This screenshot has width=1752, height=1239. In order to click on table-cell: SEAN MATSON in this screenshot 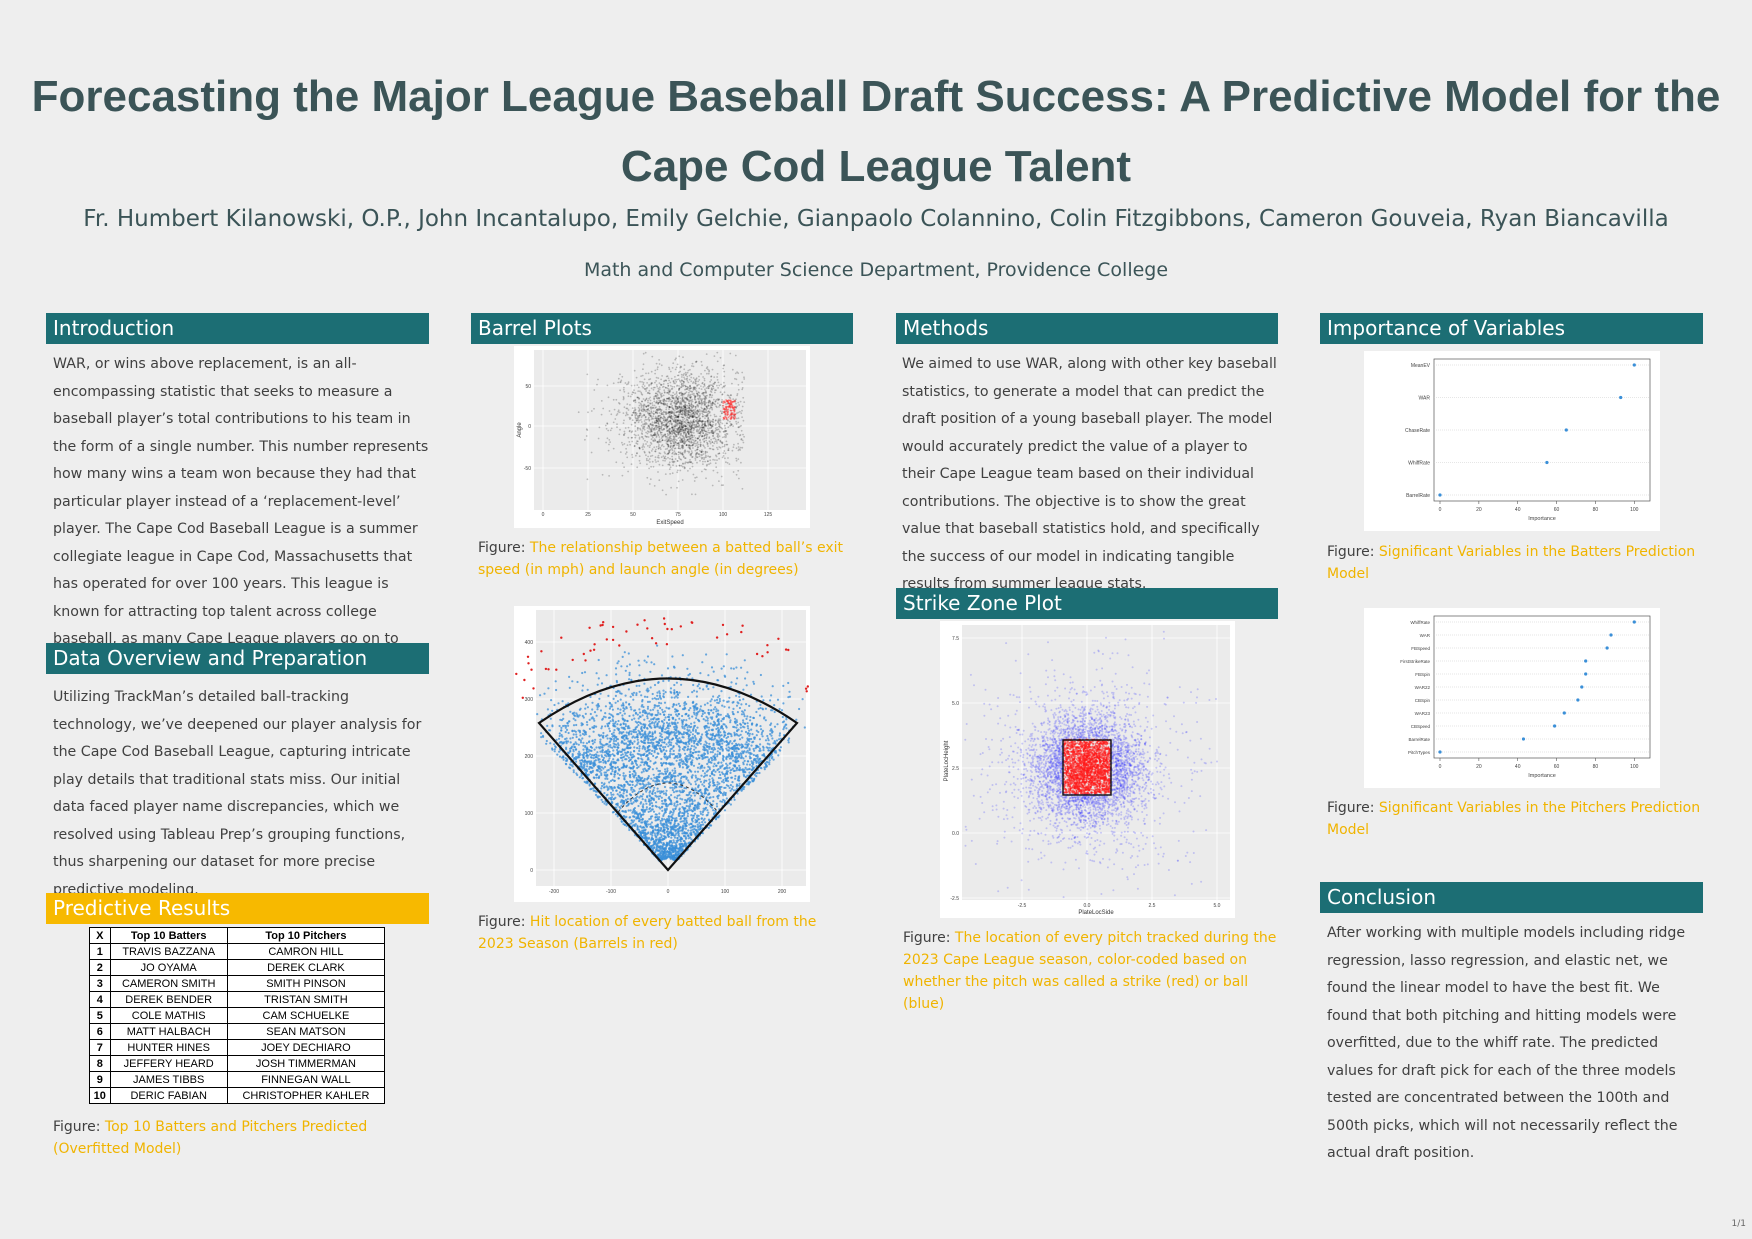, I will do `click(306, 1031)`.